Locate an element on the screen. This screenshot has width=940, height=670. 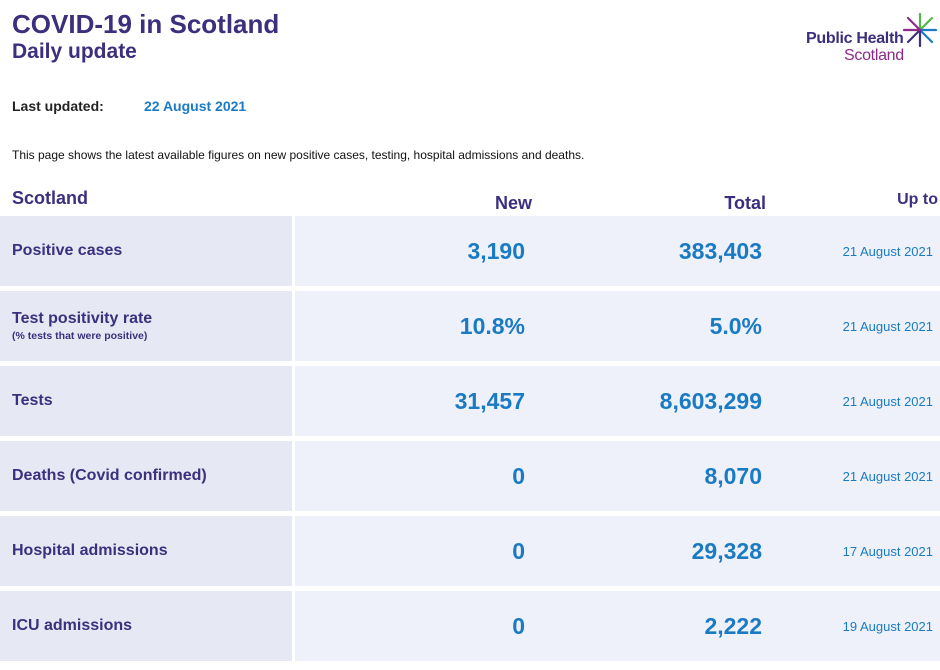
row-total-value: 8,070 is located at coordinates (733, 476).